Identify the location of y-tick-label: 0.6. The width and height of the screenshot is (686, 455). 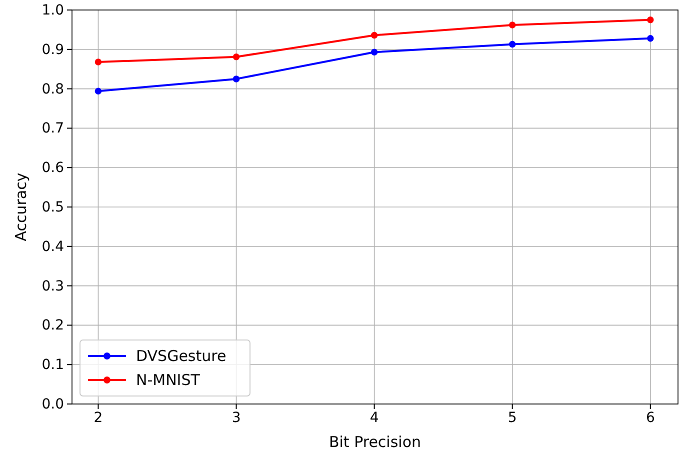
(53, 168).